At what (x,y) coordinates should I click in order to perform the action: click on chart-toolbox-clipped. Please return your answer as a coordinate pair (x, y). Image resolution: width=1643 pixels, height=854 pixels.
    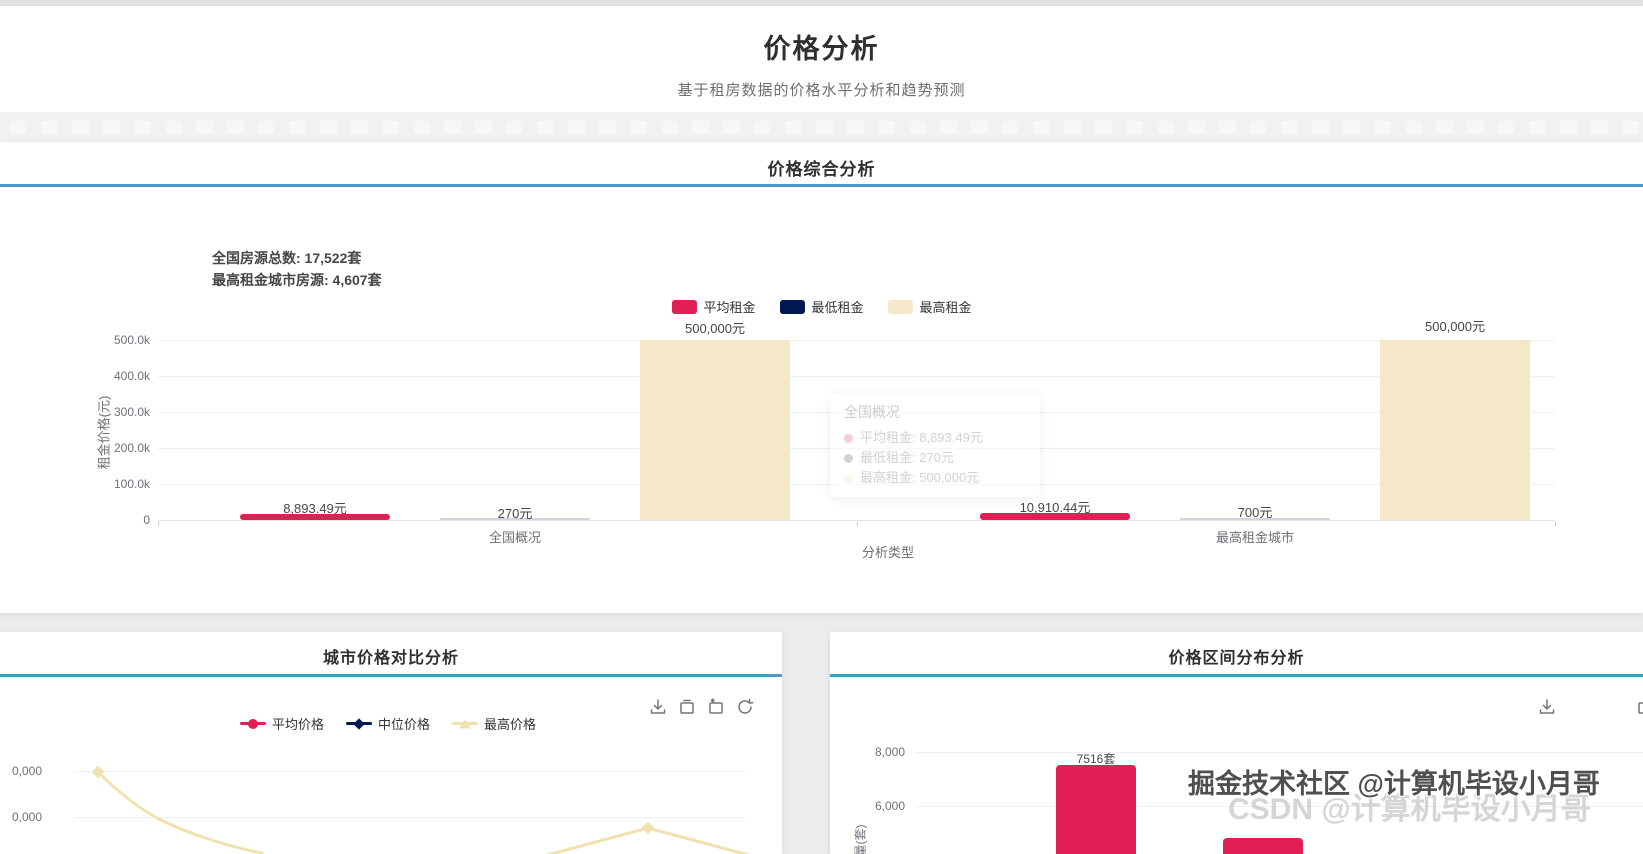
    Looking at the image, I should click on (1639, 707).